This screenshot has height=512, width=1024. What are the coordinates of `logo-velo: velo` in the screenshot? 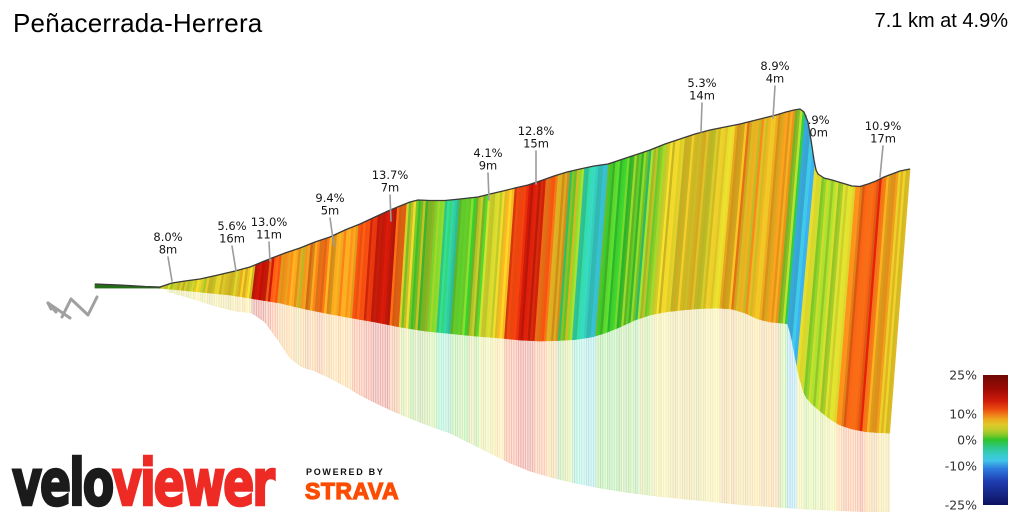 It's located at (63, 479).